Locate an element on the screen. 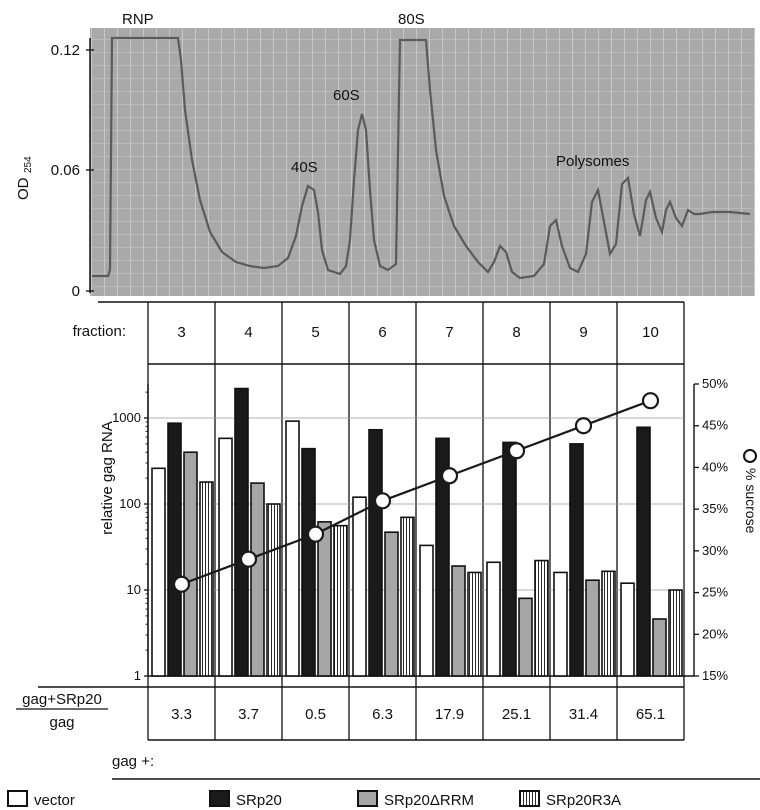 This screenshot has width=760, height=810. ratio-value: 31.4 is located at coordinates (583, 714).